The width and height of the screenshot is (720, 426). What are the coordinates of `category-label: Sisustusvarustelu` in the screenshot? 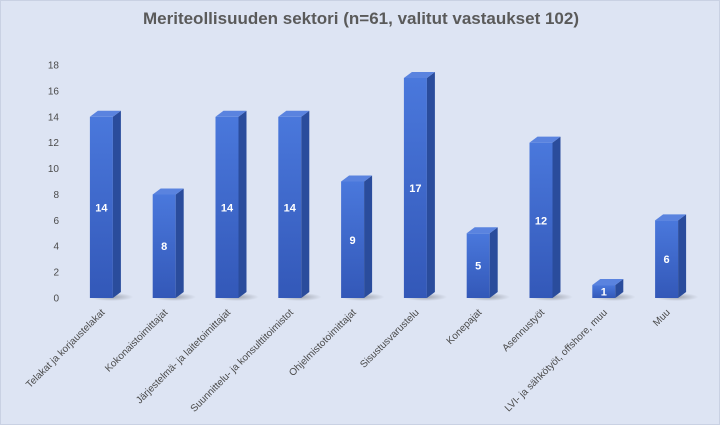 It's located at (389, 338).